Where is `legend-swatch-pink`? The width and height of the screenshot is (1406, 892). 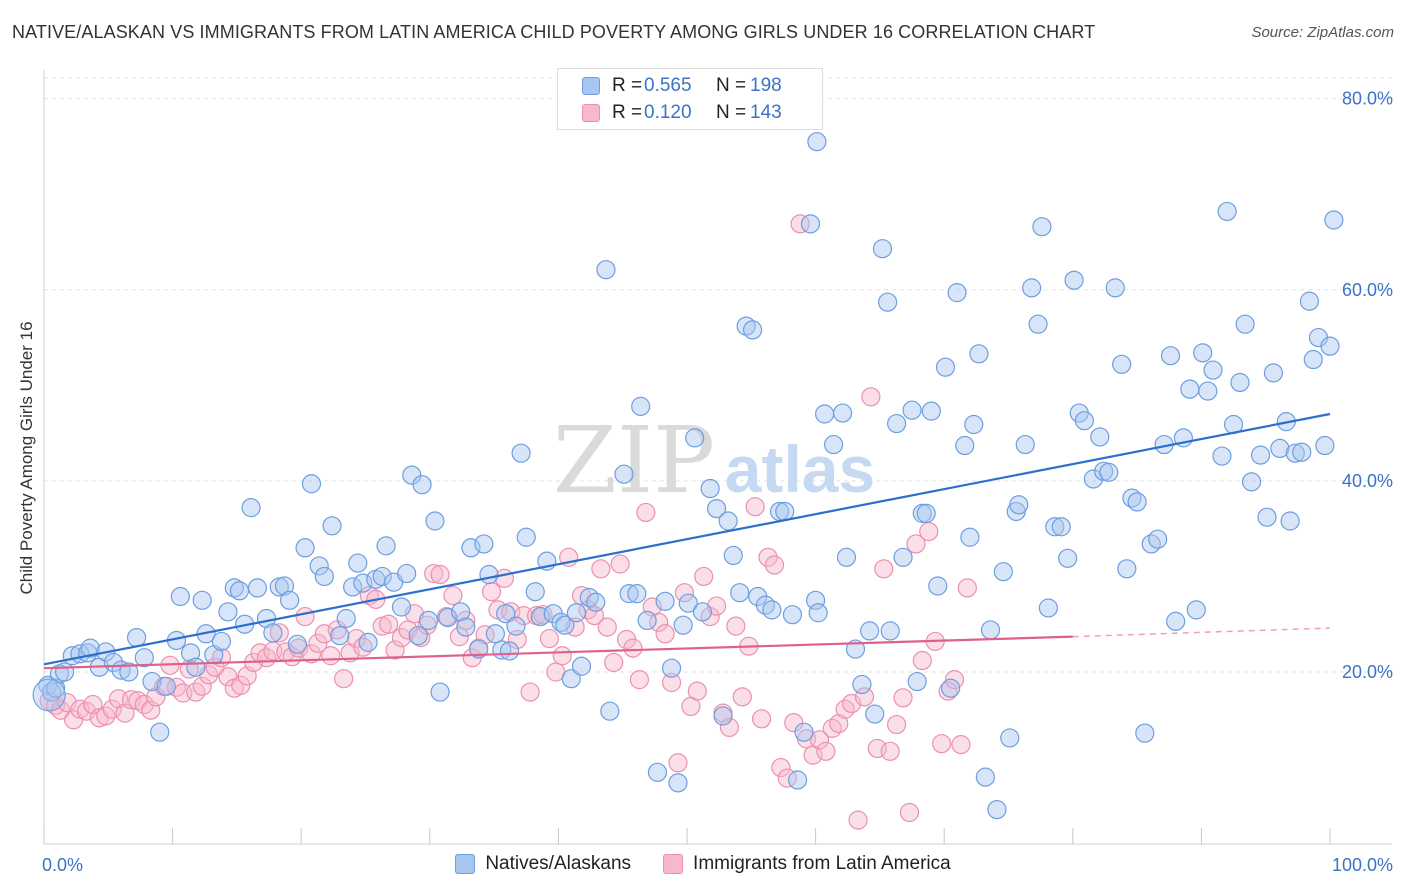
legend-swatch-pink is located at coordinates (591, 113).